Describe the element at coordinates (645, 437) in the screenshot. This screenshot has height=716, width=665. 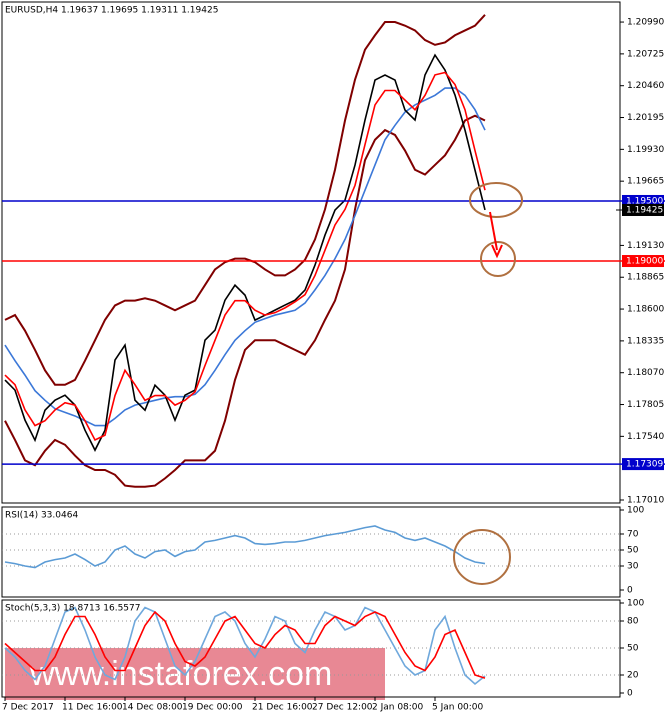
I see `y-tick-label: 1.17540` at that location.